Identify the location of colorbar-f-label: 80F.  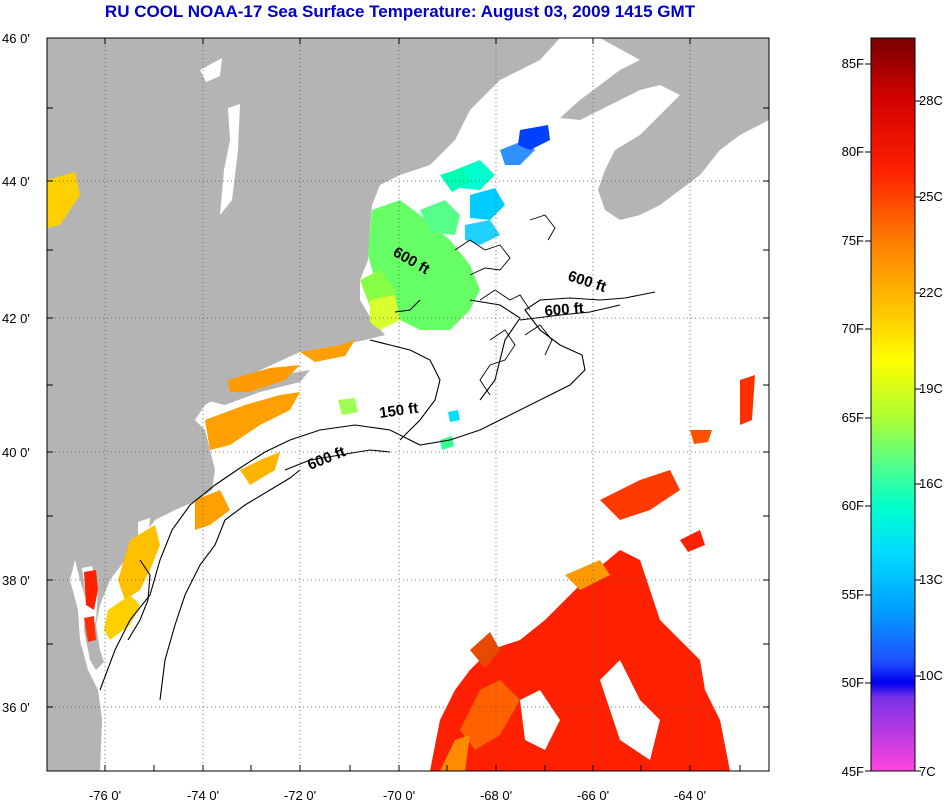
(853, 151).